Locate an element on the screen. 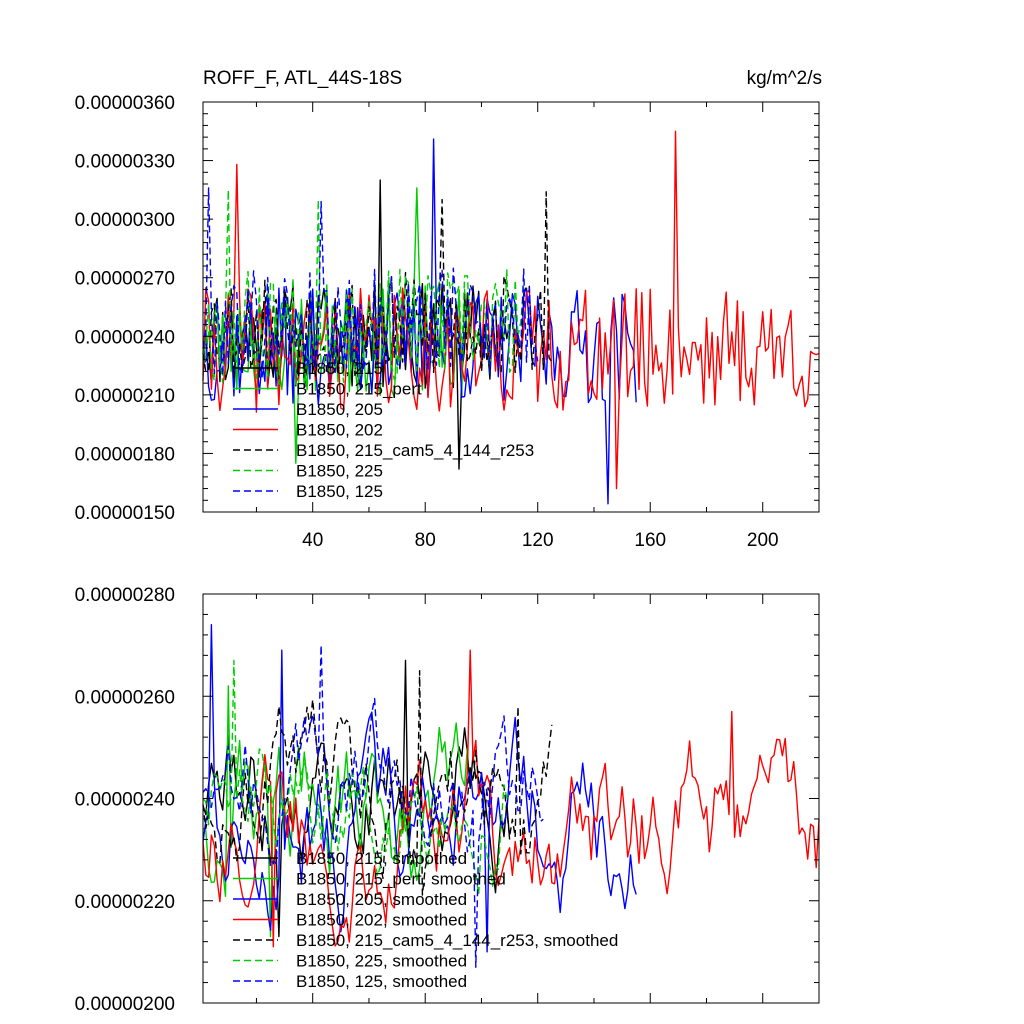  top-y-tick-label: 0.00000150 is located at coordinates (125, 513).